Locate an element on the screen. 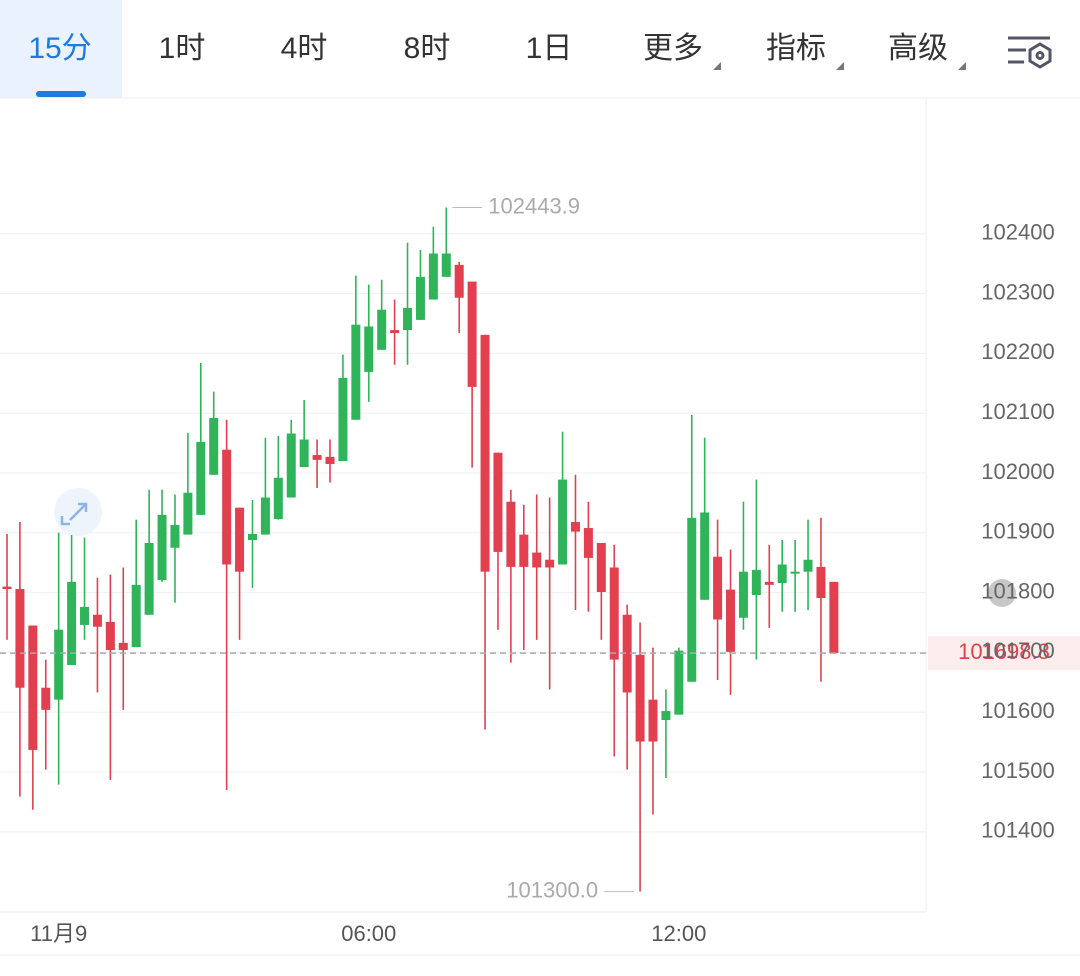  tab: 8时 is located at coordinates (427, 48).